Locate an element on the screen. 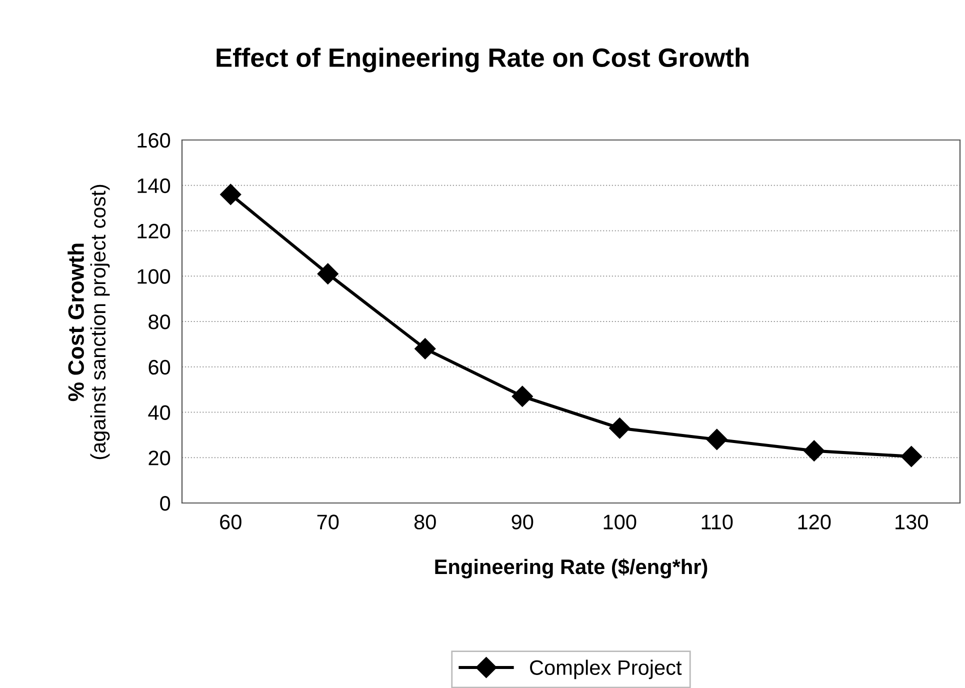 The height and width of the screenshot is (688, 965). y-tick-label: 160 is located at coordinates (154, 140).